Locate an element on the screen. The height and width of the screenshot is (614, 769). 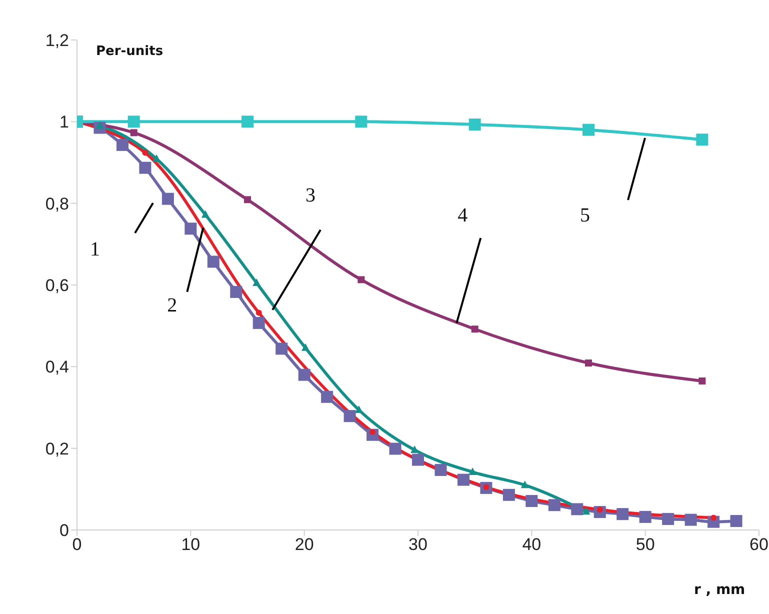
x-tick-label: 30 is located at coordinates (418, 544).